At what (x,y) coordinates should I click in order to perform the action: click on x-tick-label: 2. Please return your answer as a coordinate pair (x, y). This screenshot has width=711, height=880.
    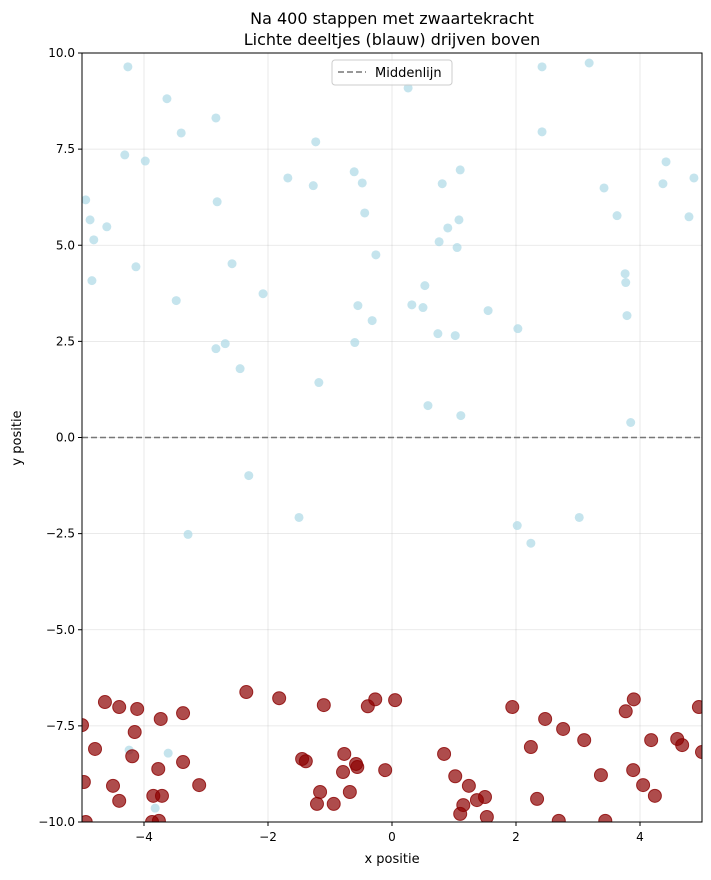
    Looking at the image, I should click on (516, 837).